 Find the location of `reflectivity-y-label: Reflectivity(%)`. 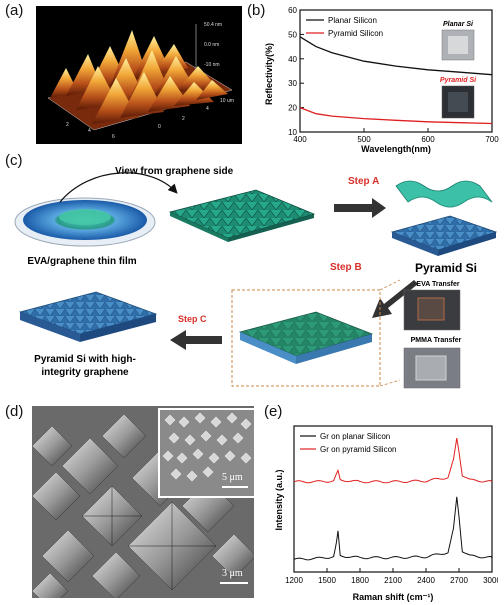

reflectivity-y-label: Reflectivity(%) is located at coordinates (269, 74).